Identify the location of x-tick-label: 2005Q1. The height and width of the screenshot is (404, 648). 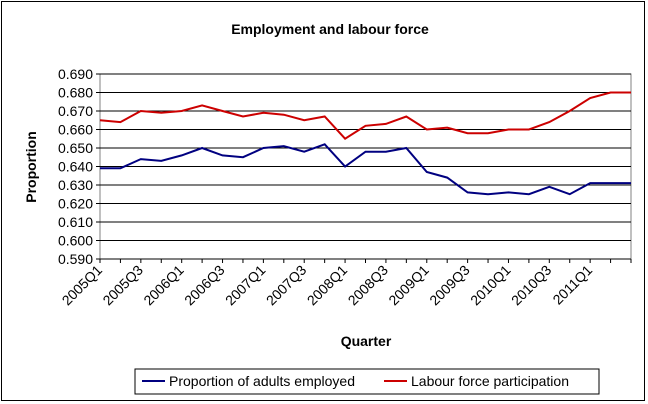
(82, 285).